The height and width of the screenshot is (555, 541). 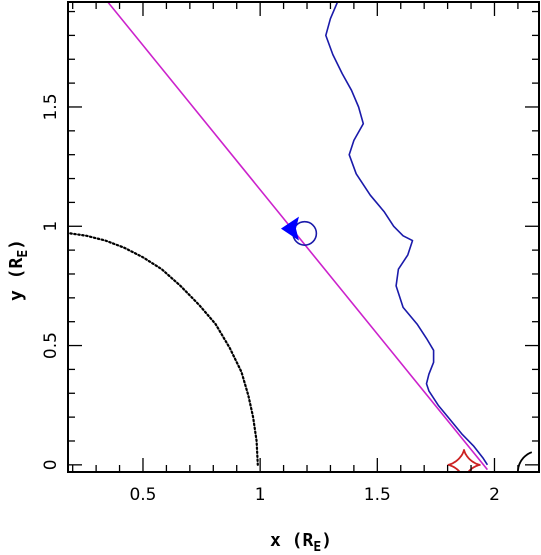 What do you see at coordinates (51, 226) in the screenshot?
I see `y-tick-label: 1` at bounding box center [51, 226].